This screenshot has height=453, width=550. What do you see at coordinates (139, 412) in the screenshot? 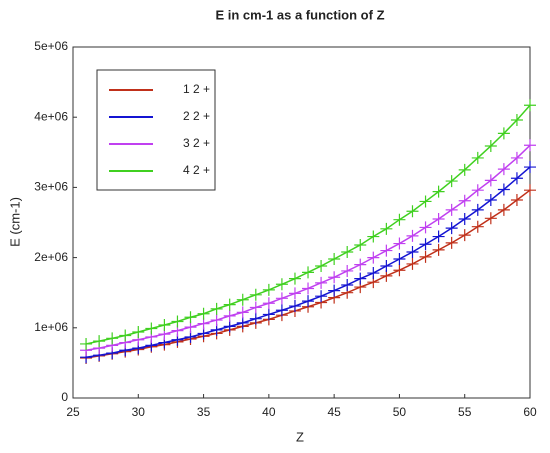
I see `x-tick-label: 30` at bounding box center [139, 412].